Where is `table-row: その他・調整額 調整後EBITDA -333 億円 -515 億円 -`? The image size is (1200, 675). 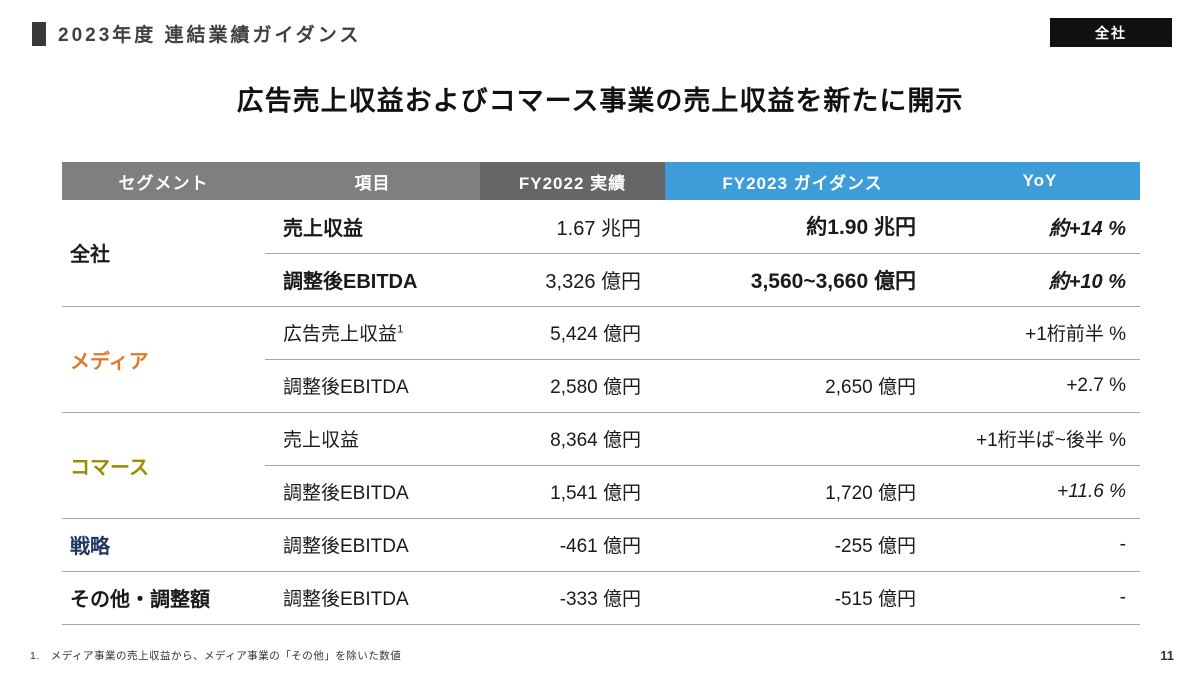
table-row: その他・調整額 調整後EBITDA -333 億円 -515 億円 - is located at coordinates (601, 598).